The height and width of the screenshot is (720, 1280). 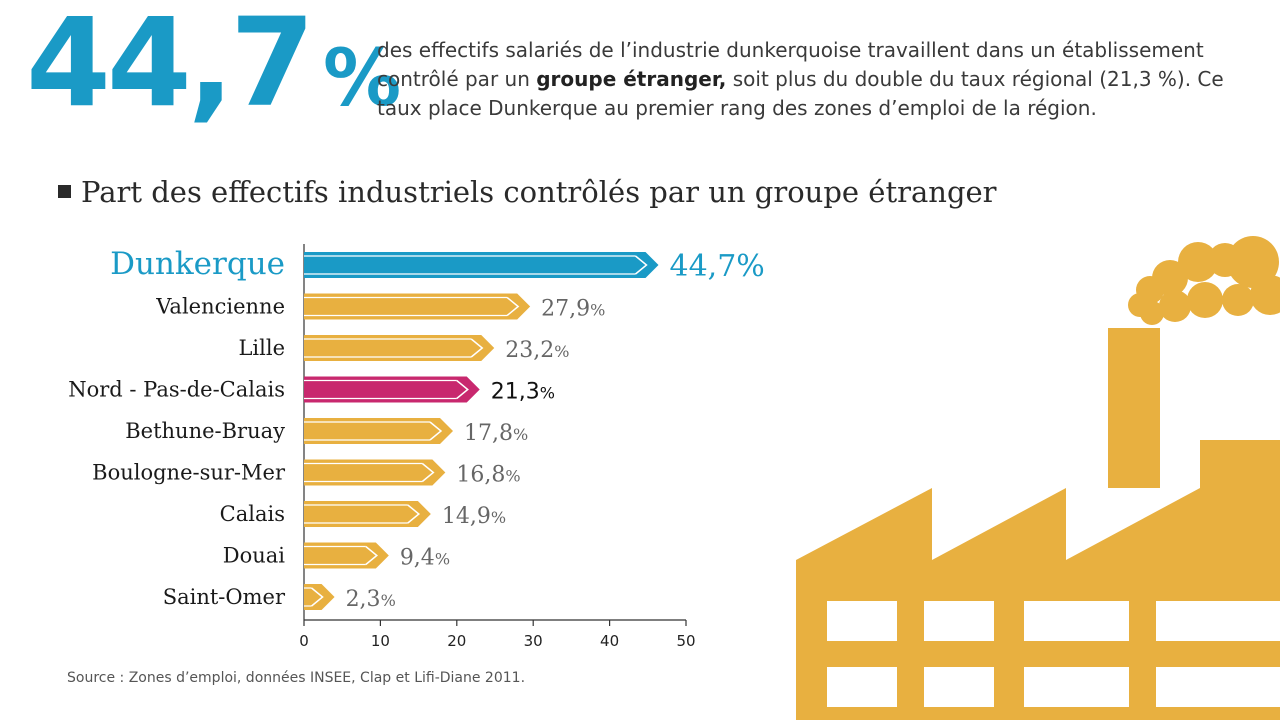 I want to click on data-label-value: 14,9, so click(x=466, y=516).